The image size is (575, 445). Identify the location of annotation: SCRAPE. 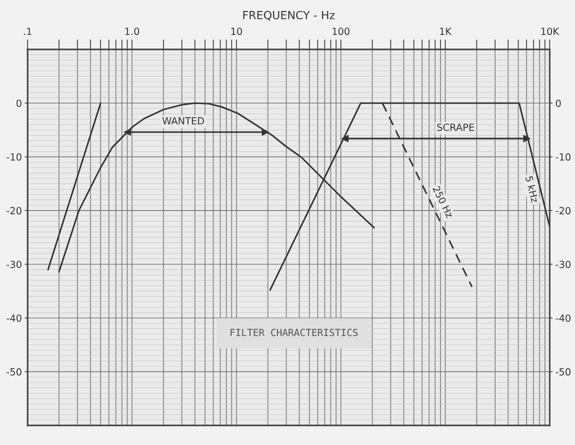
(455, 127).